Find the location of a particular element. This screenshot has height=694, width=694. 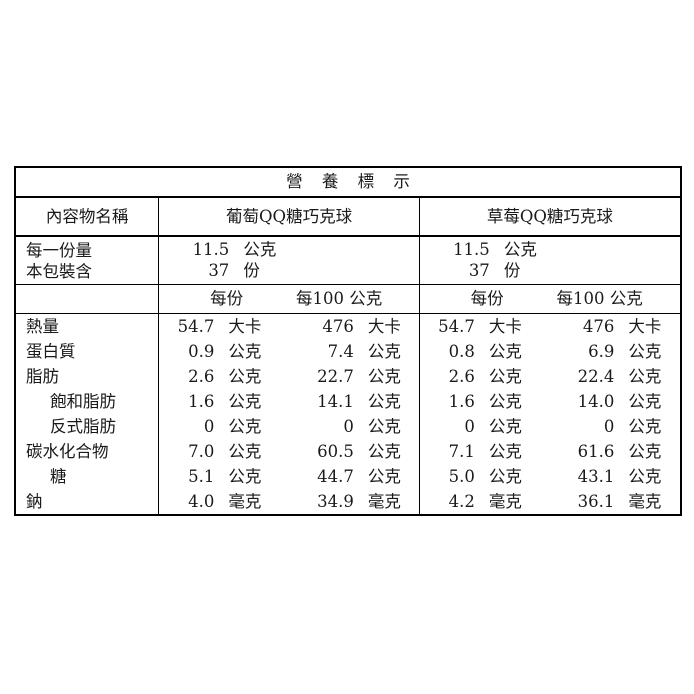

per-100g-header-right: 每100 公克 is located at coordinates (617, 299).